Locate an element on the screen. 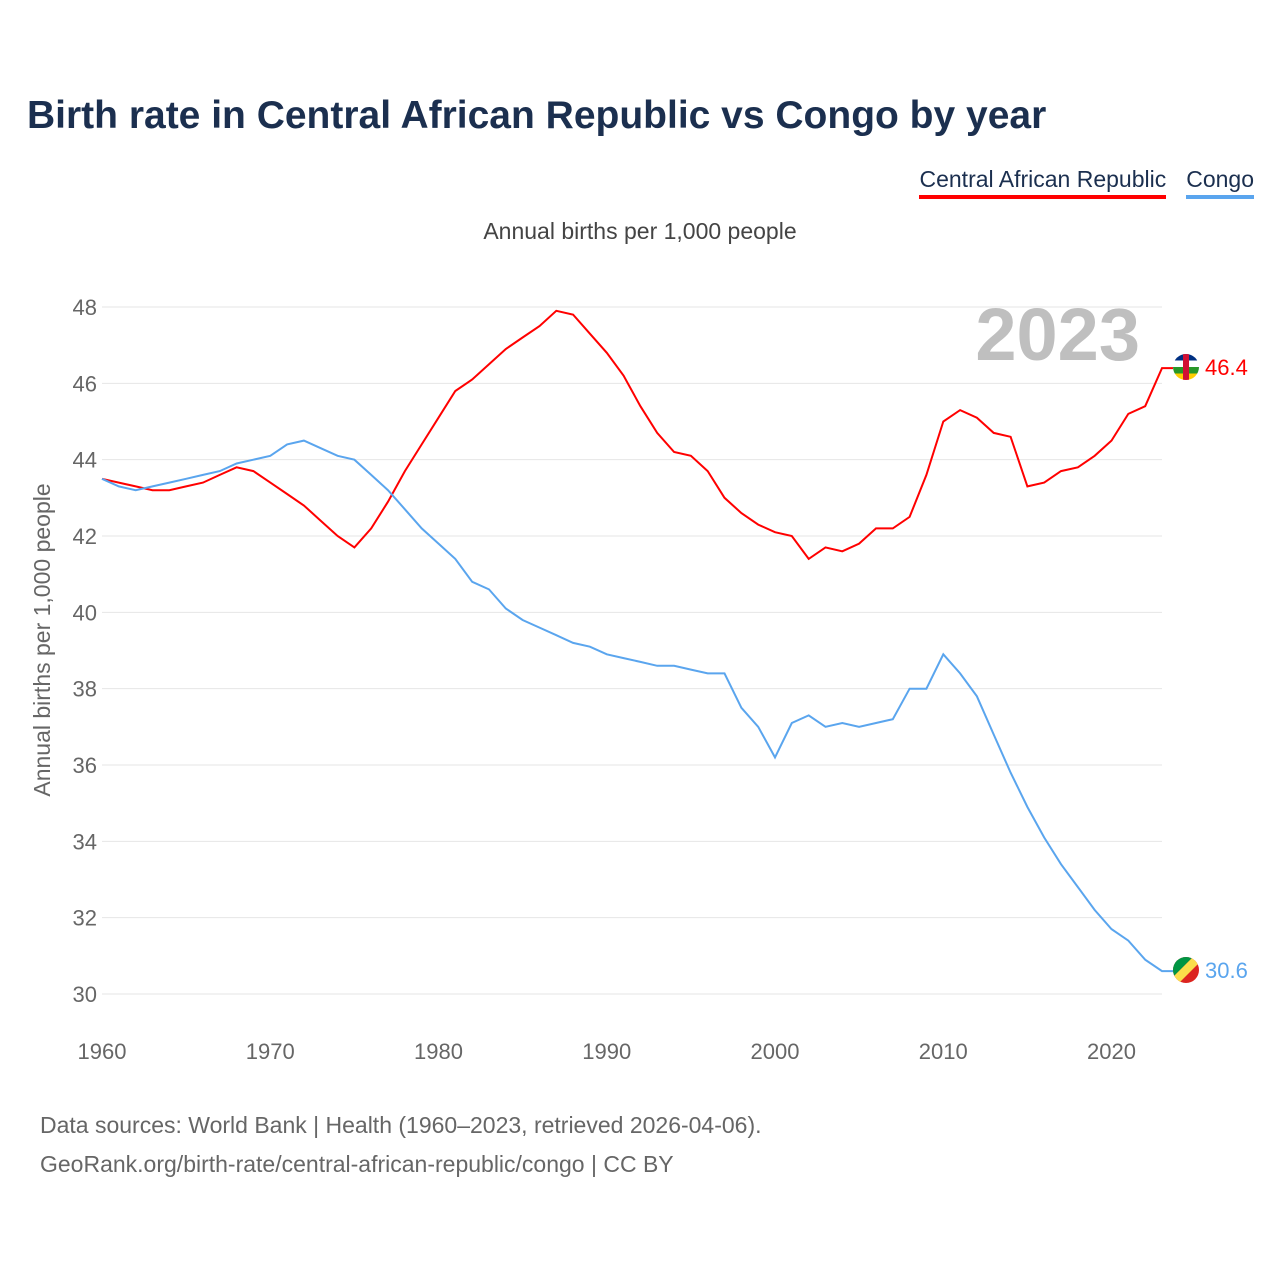 The width and height of the screenshot is (1280, 1280). y-tick-label: 32 is located at coordinates (85, 918).